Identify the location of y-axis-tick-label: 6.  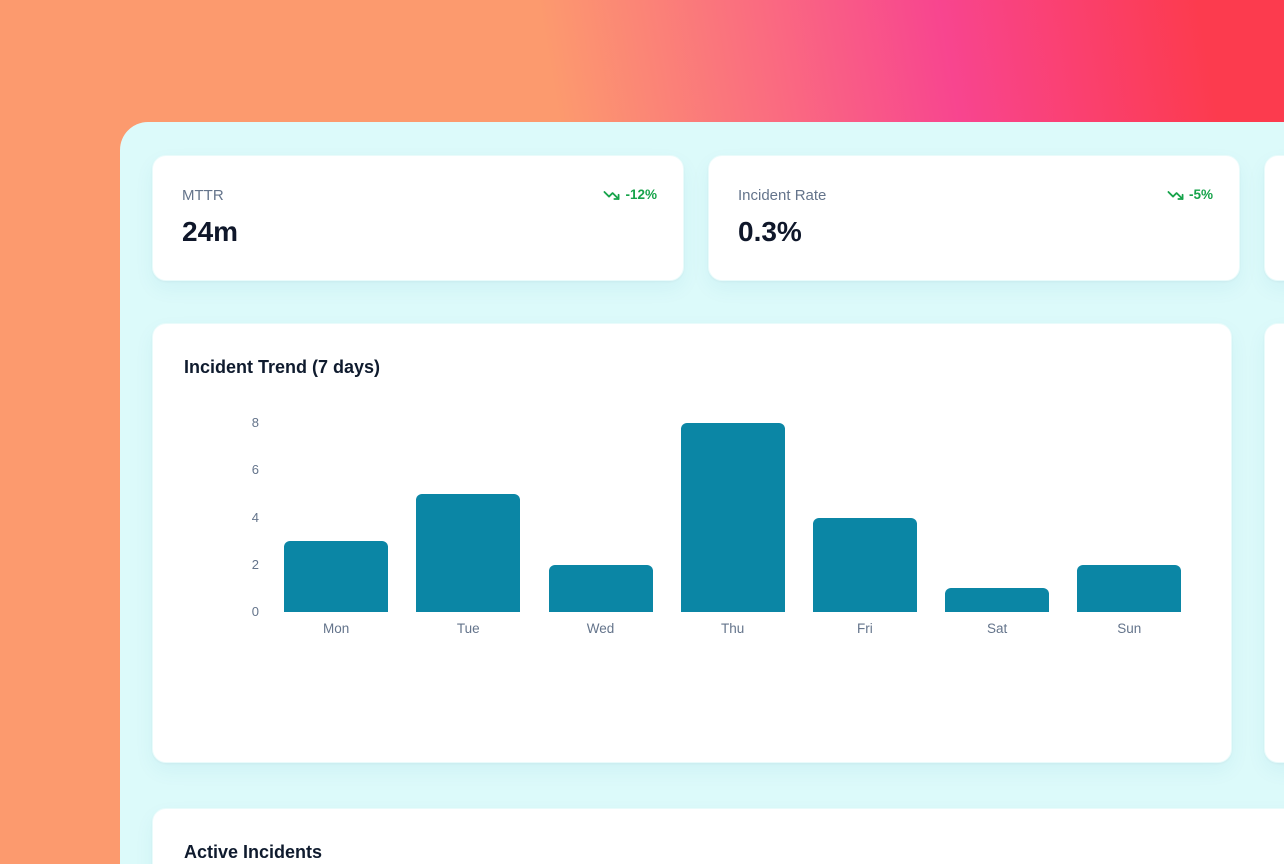
(255, 470).